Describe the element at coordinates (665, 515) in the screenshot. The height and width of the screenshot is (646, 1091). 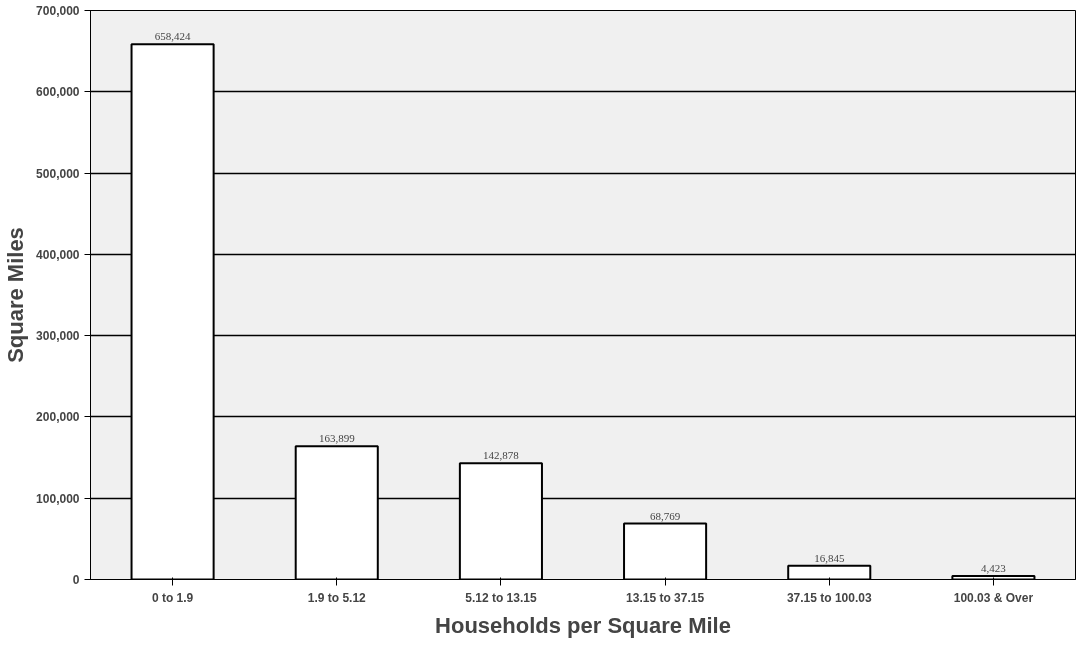
I see `data-label: 68,769` at that location.